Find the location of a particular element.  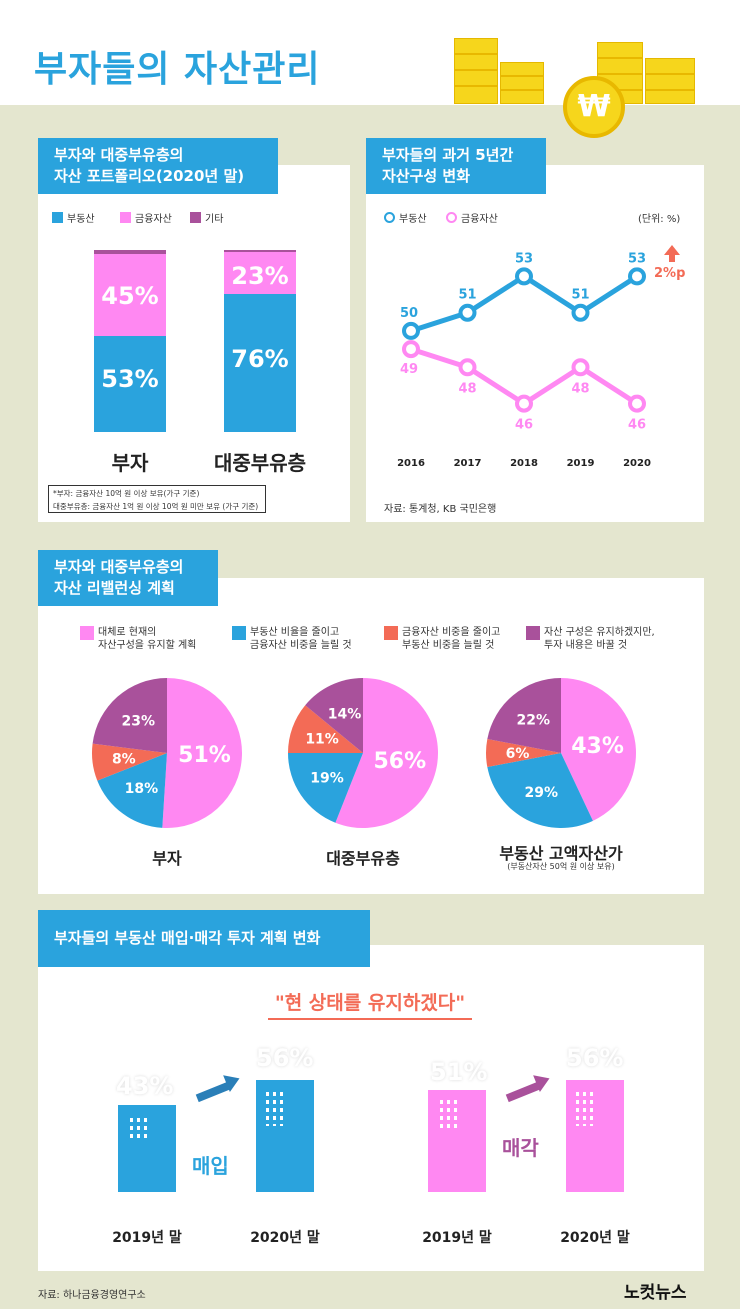

legend-line-financial: 금융자산 is located at coordinates (472, 217).